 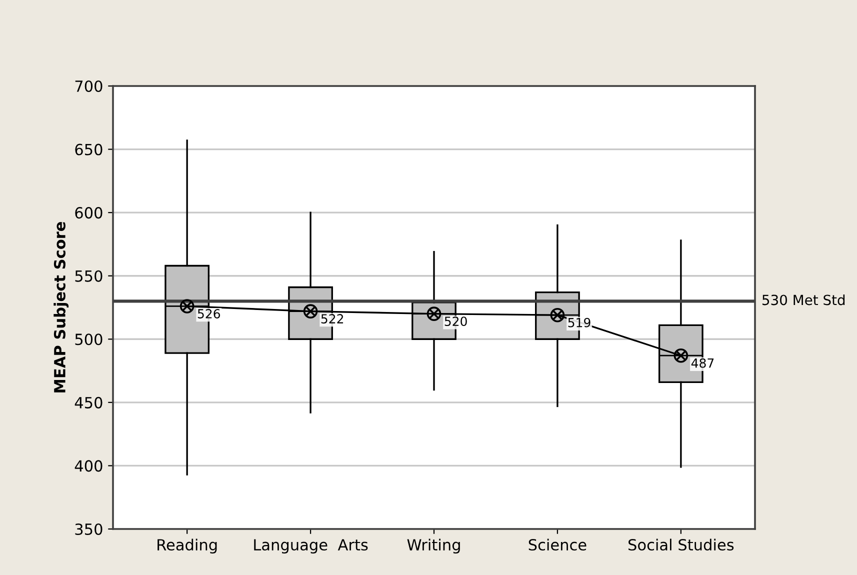 What do you see at coordinates (88, 276) in the screenshot?
I see `y-tick-label: 550` at bounding box center [88, 276].